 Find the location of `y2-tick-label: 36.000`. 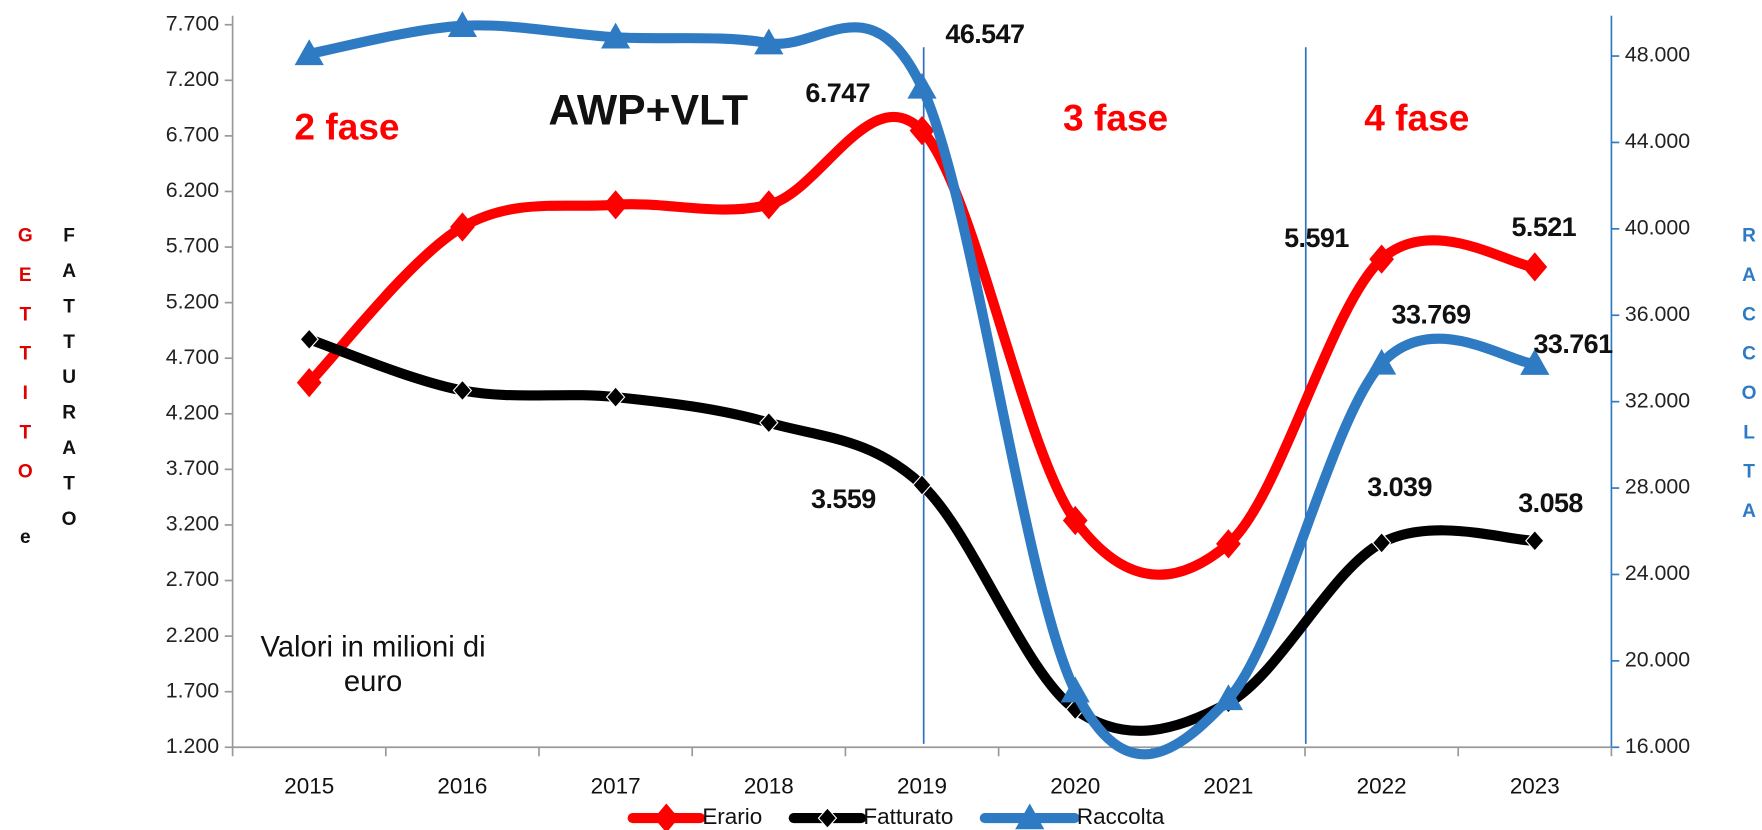

y2-tick-label: 36.000 is located at coordinates (1657, 314).